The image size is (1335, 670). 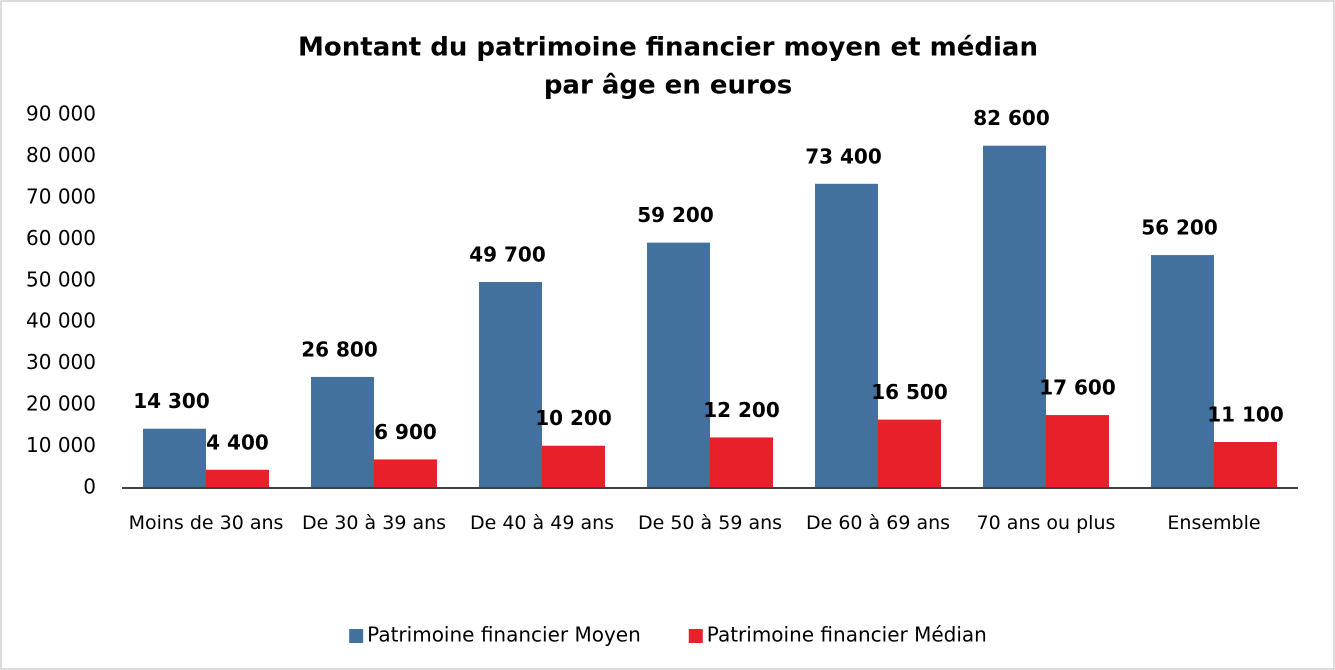 What do you see at coordinates (61, 155) in the screenshot?
I see `y-tick-label: 80 000` at bounding box center [61, 155].